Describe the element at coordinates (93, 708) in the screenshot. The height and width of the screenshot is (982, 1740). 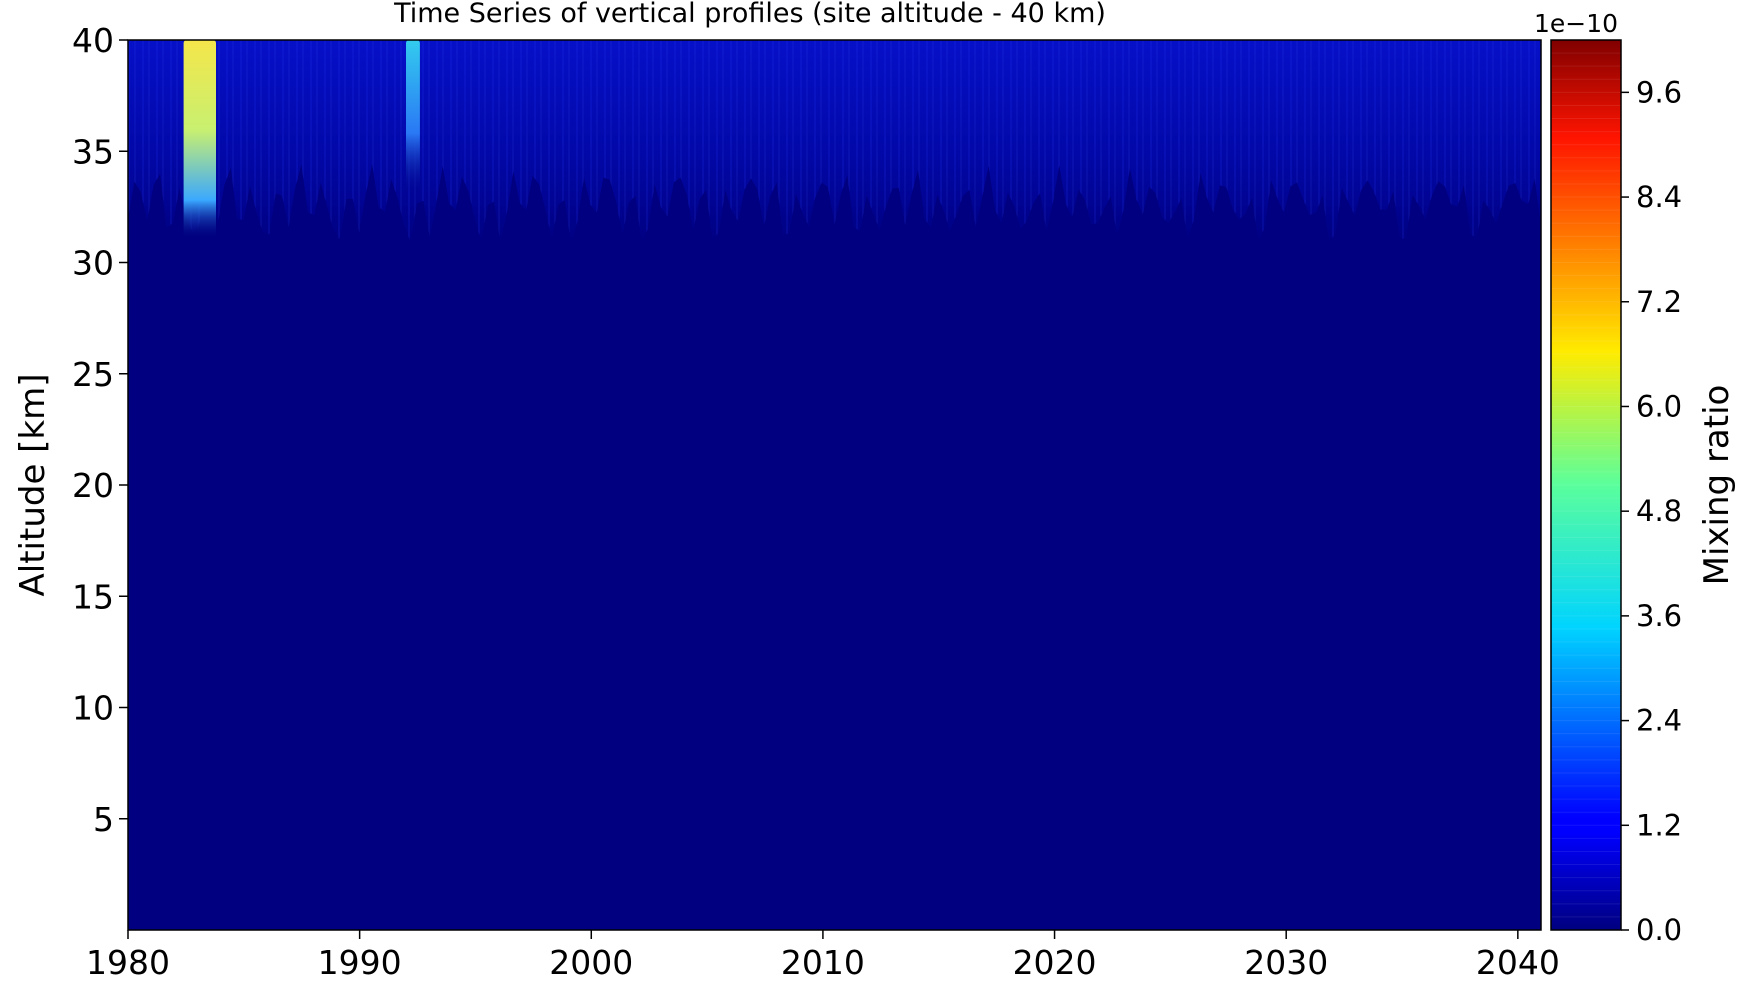
I see `y-tick-label: 10` at that location.